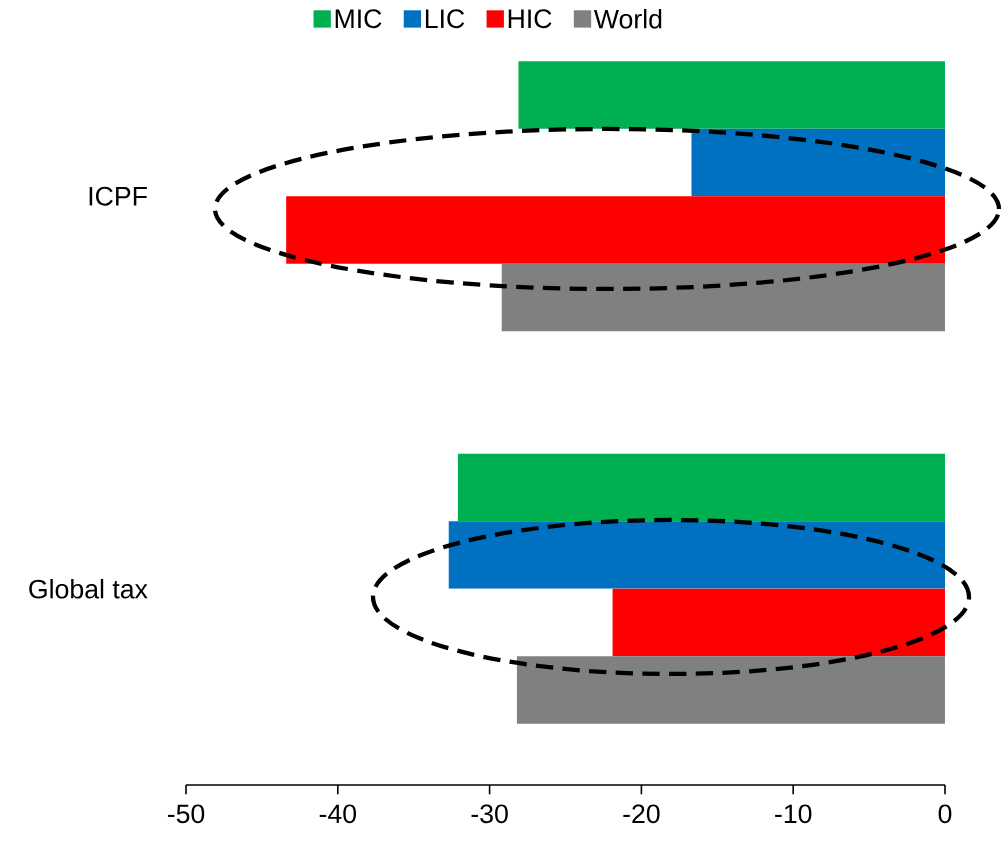 This screenshot has height=841, width=1002. What do you see at coordinates (445, 19) in the screenshot?
I see `legend-label: LIC` at bounding box center [445, 19].